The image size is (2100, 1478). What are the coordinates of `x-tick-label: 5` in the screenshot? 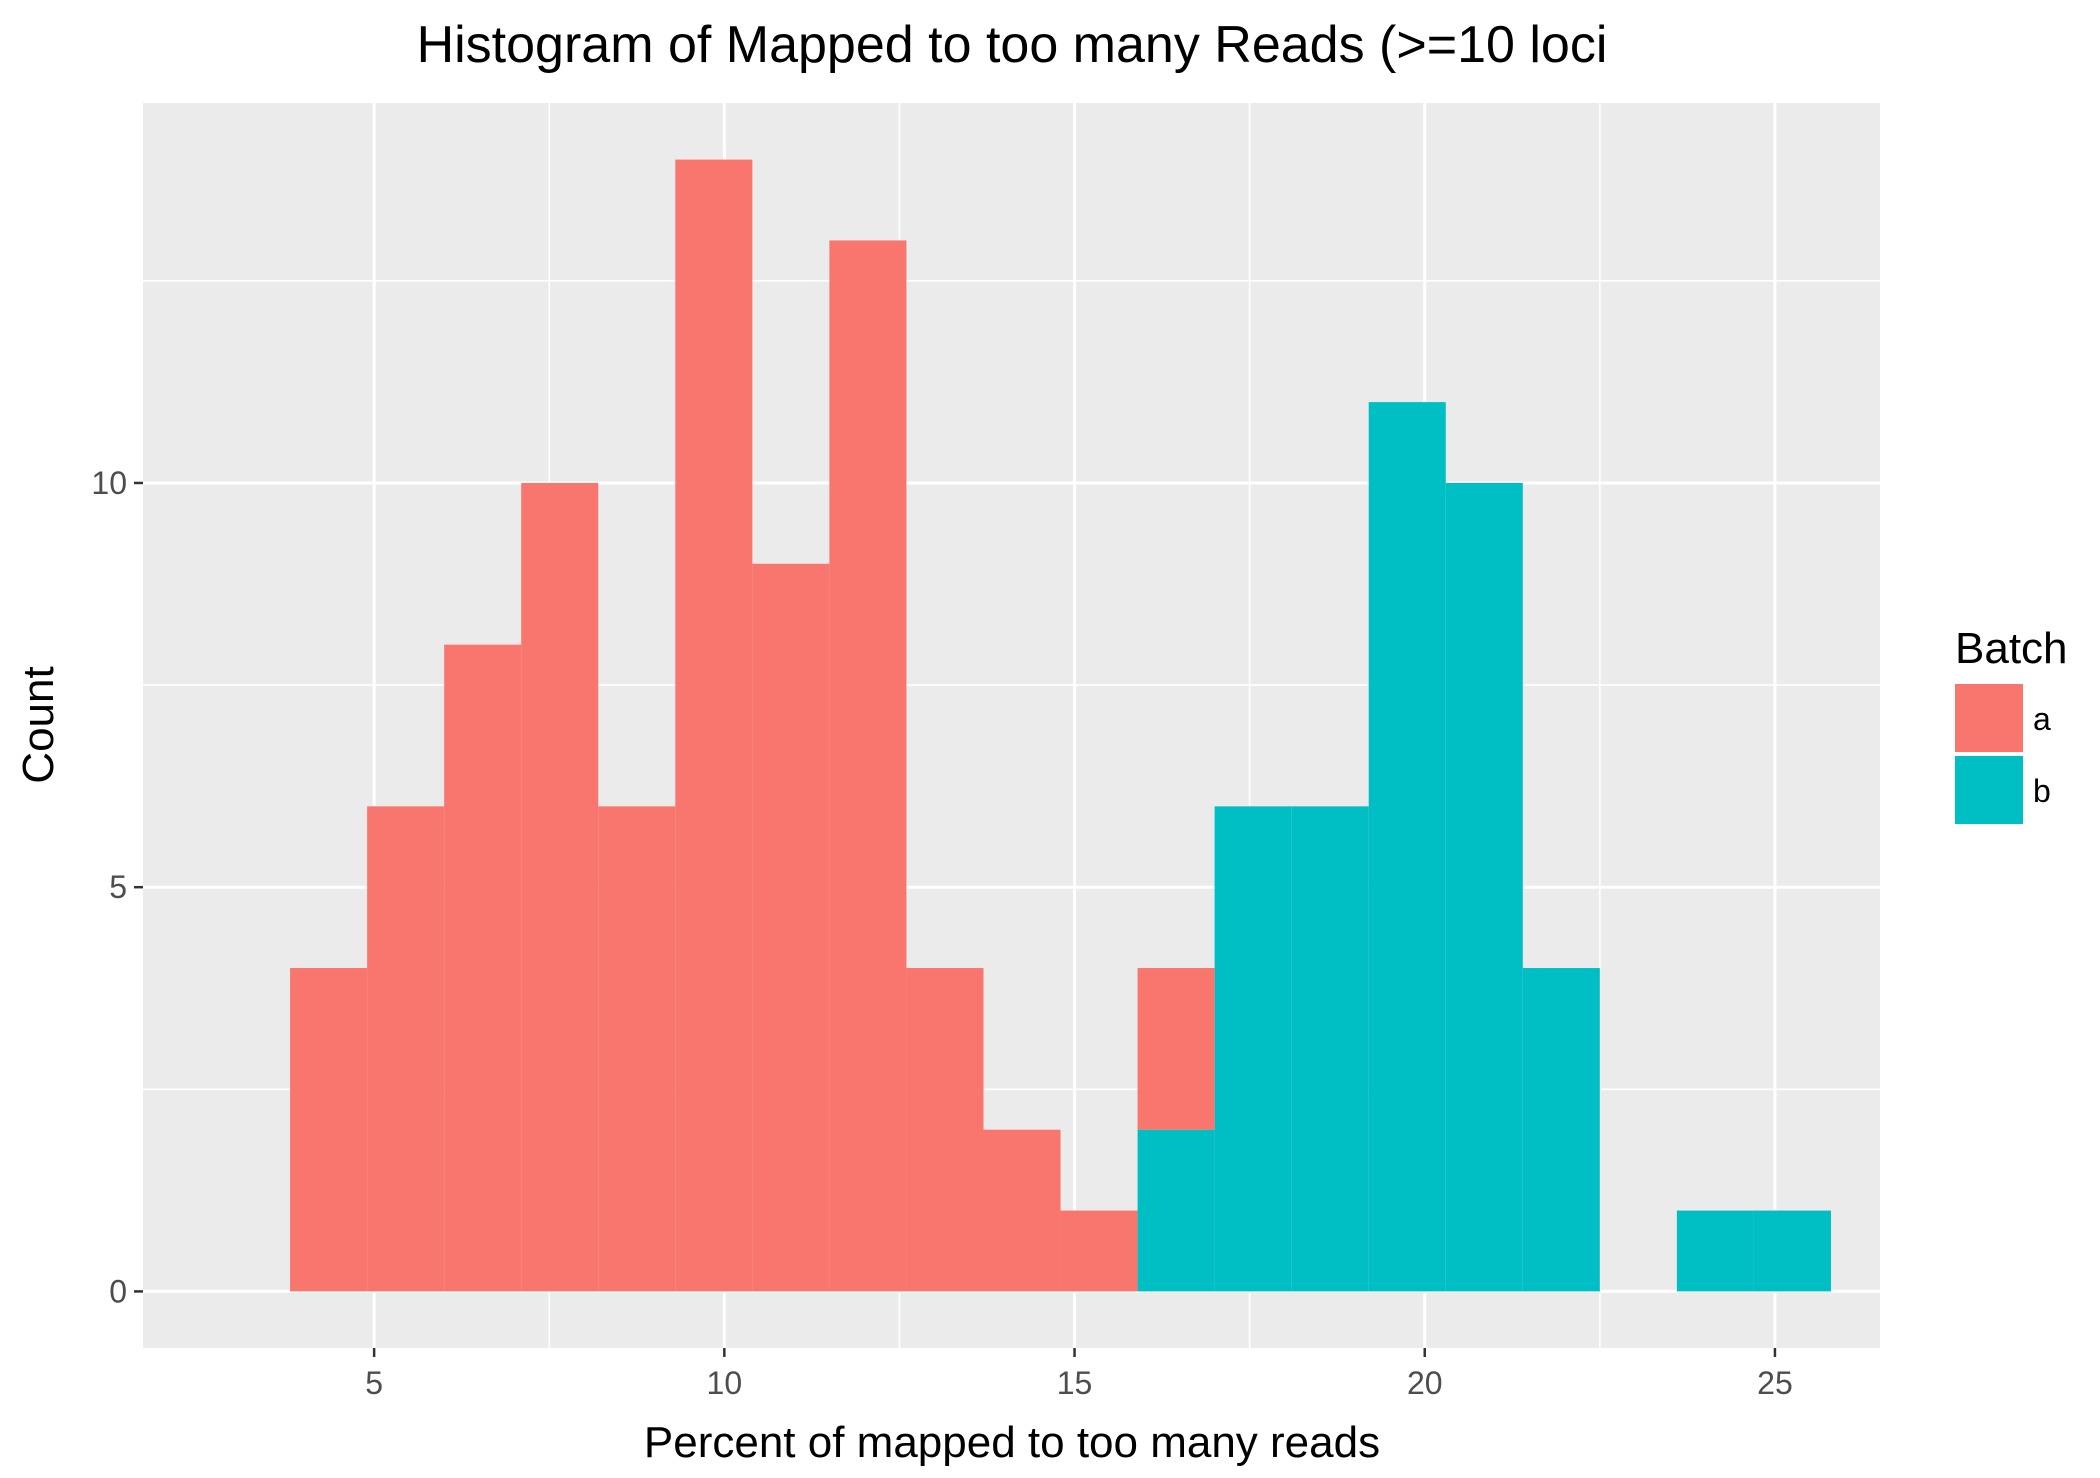 It's located at (374, 1383).